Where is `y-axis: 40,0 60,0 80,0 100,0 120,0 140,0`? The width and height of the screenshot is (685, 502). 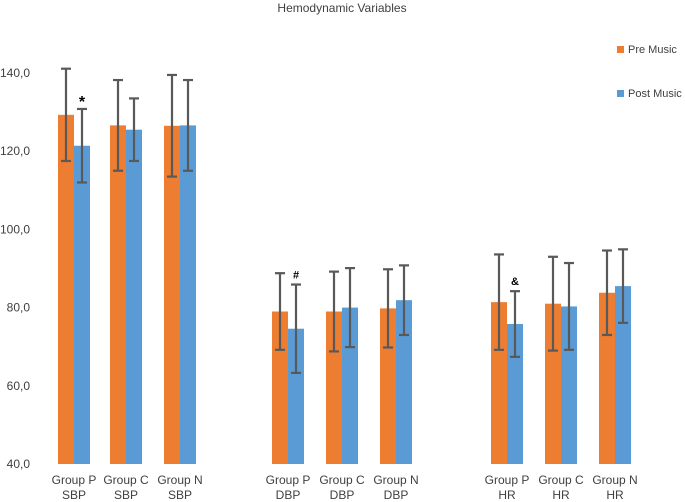 y-axis: 40,0 60,0 80,0 100,0 120,0 140,0 is located at coordinates (15, 268).